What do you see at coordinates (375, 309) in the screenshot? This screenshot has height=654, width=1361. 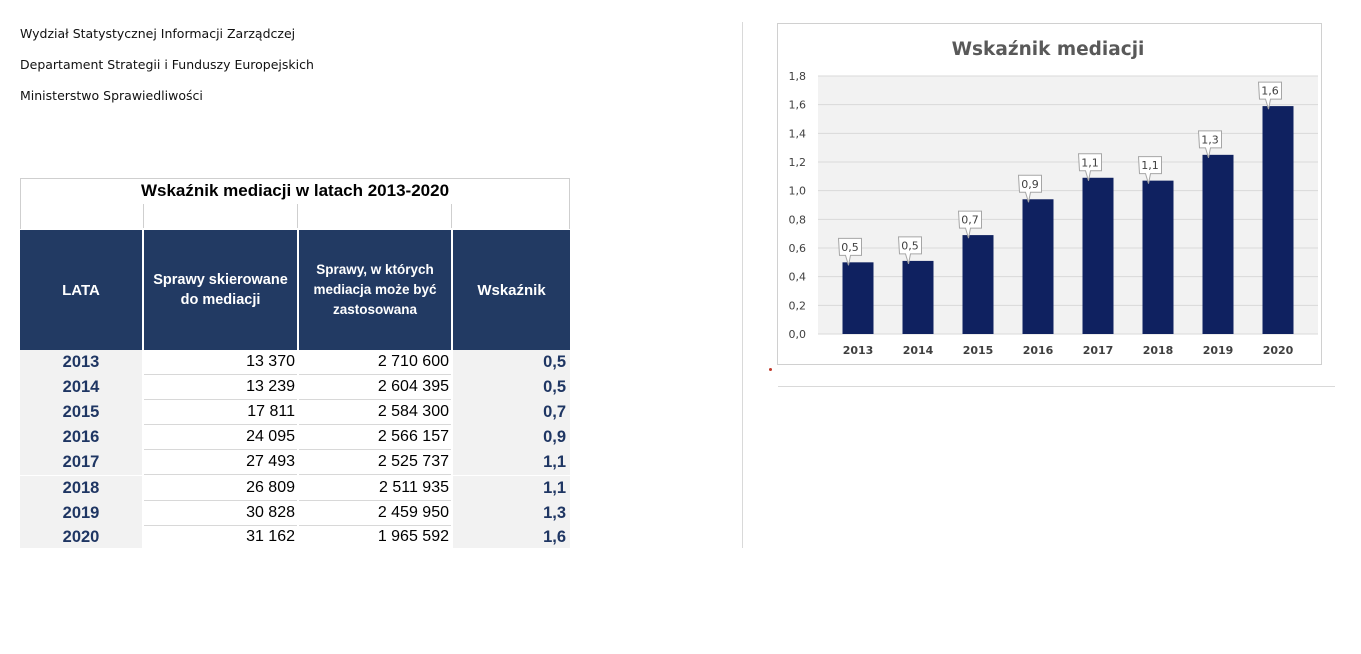 I see `column-header-eligible-line: zastosowana` at bounding box center [375, 309].